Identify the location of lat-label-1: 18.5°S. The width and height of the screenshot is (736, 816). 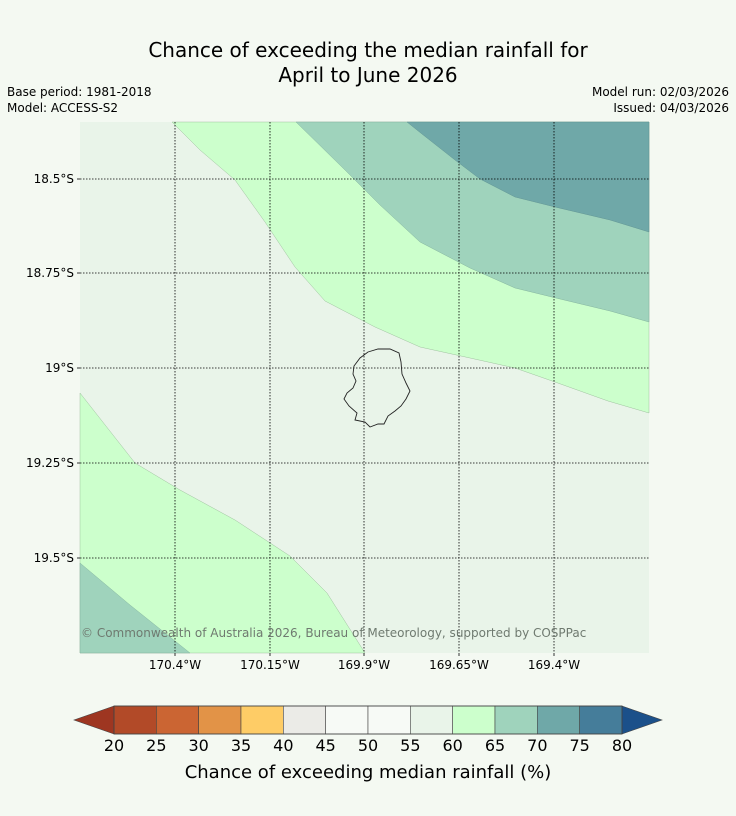
(53, 179).